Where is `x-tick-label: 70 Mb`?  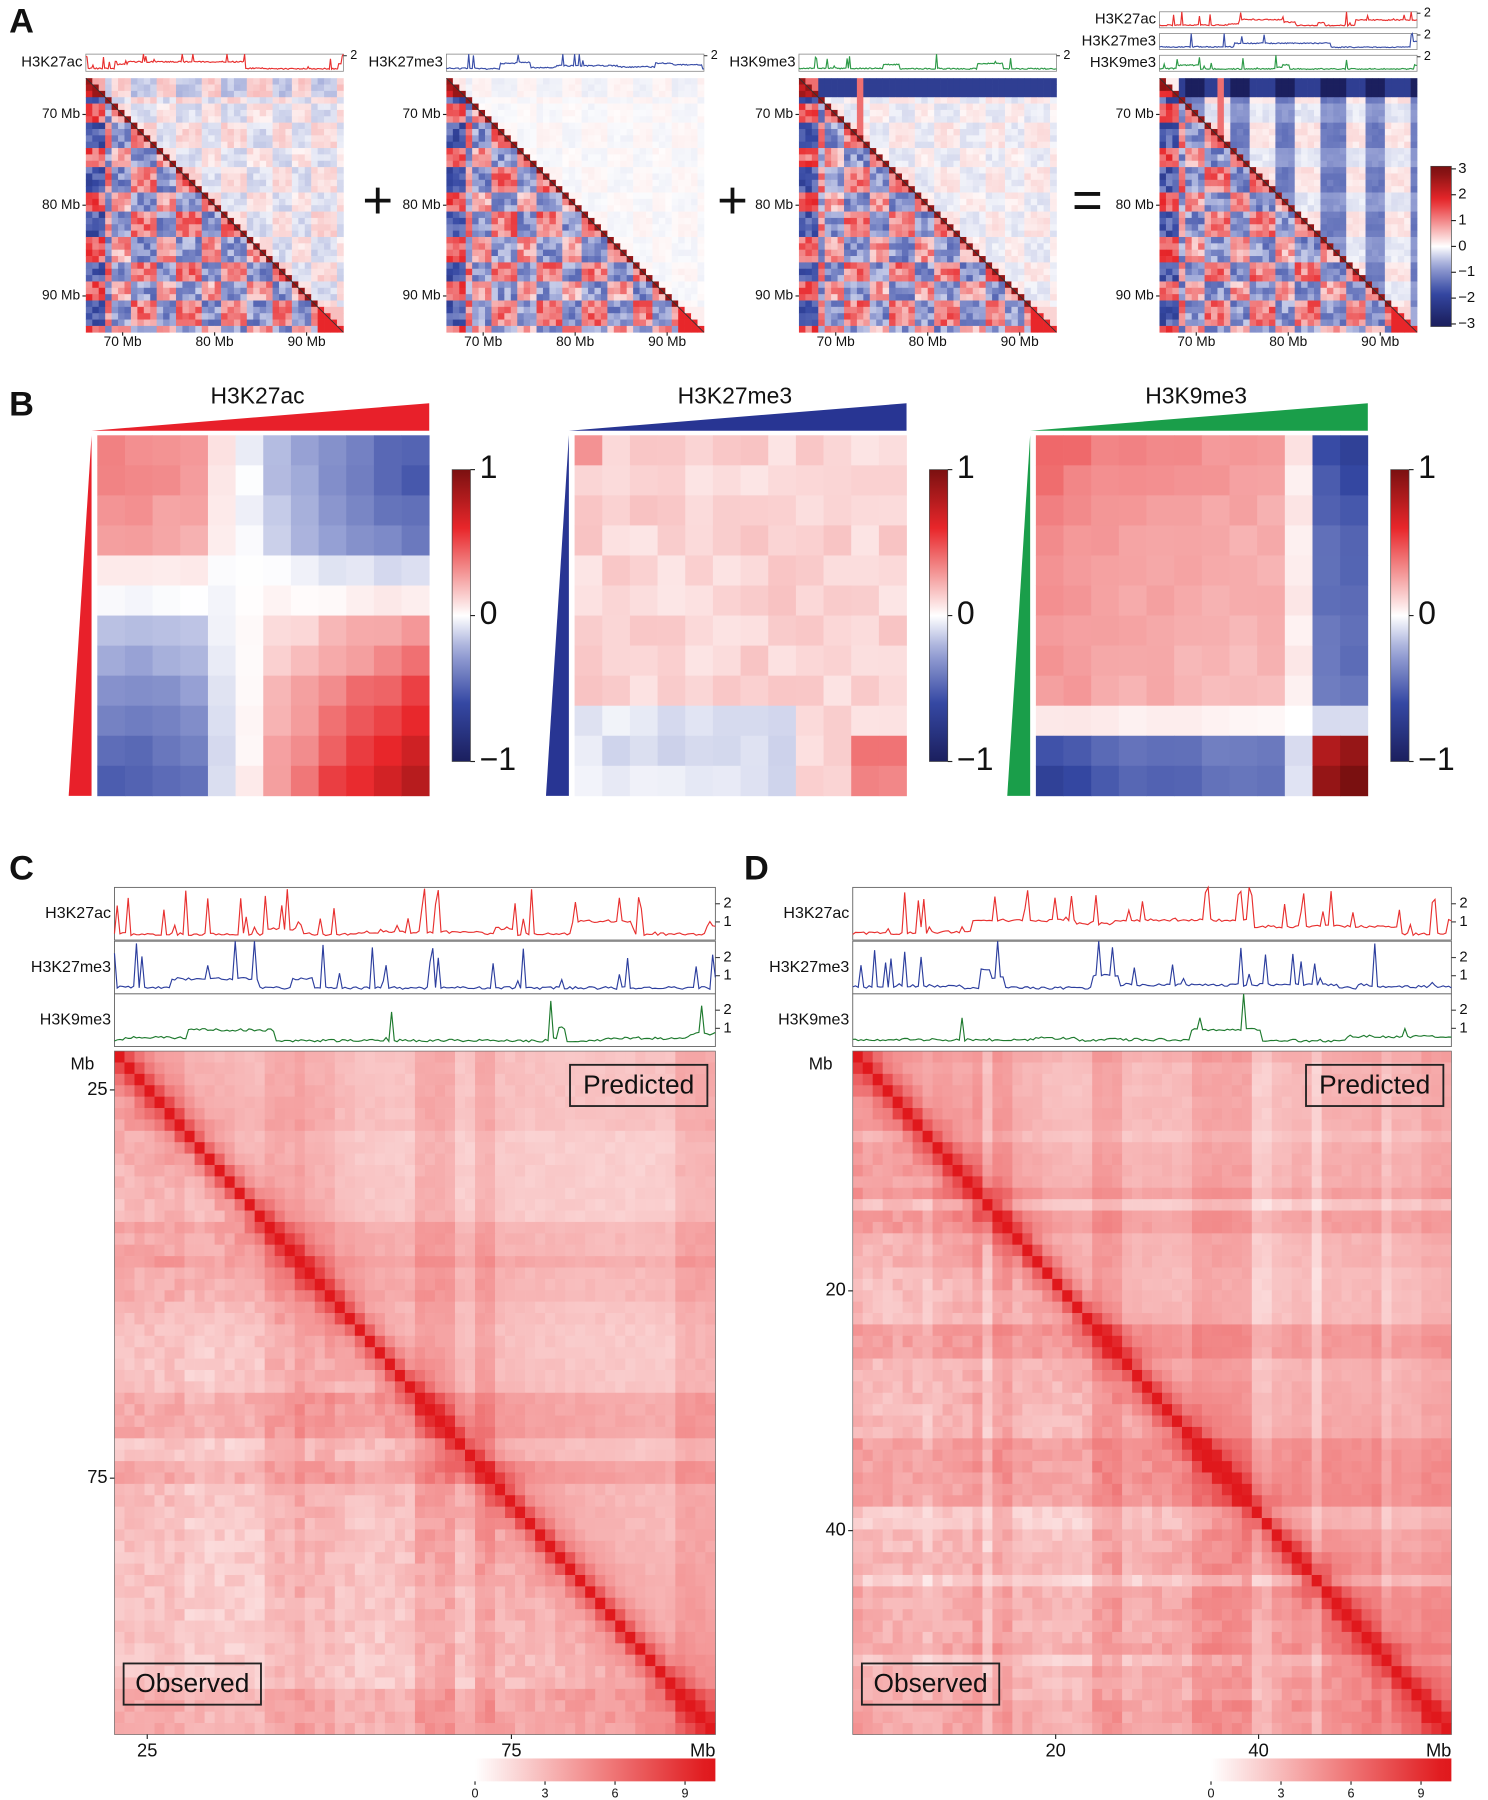 x-tick-label: 70 Mb is located at coordinates (483, 341).